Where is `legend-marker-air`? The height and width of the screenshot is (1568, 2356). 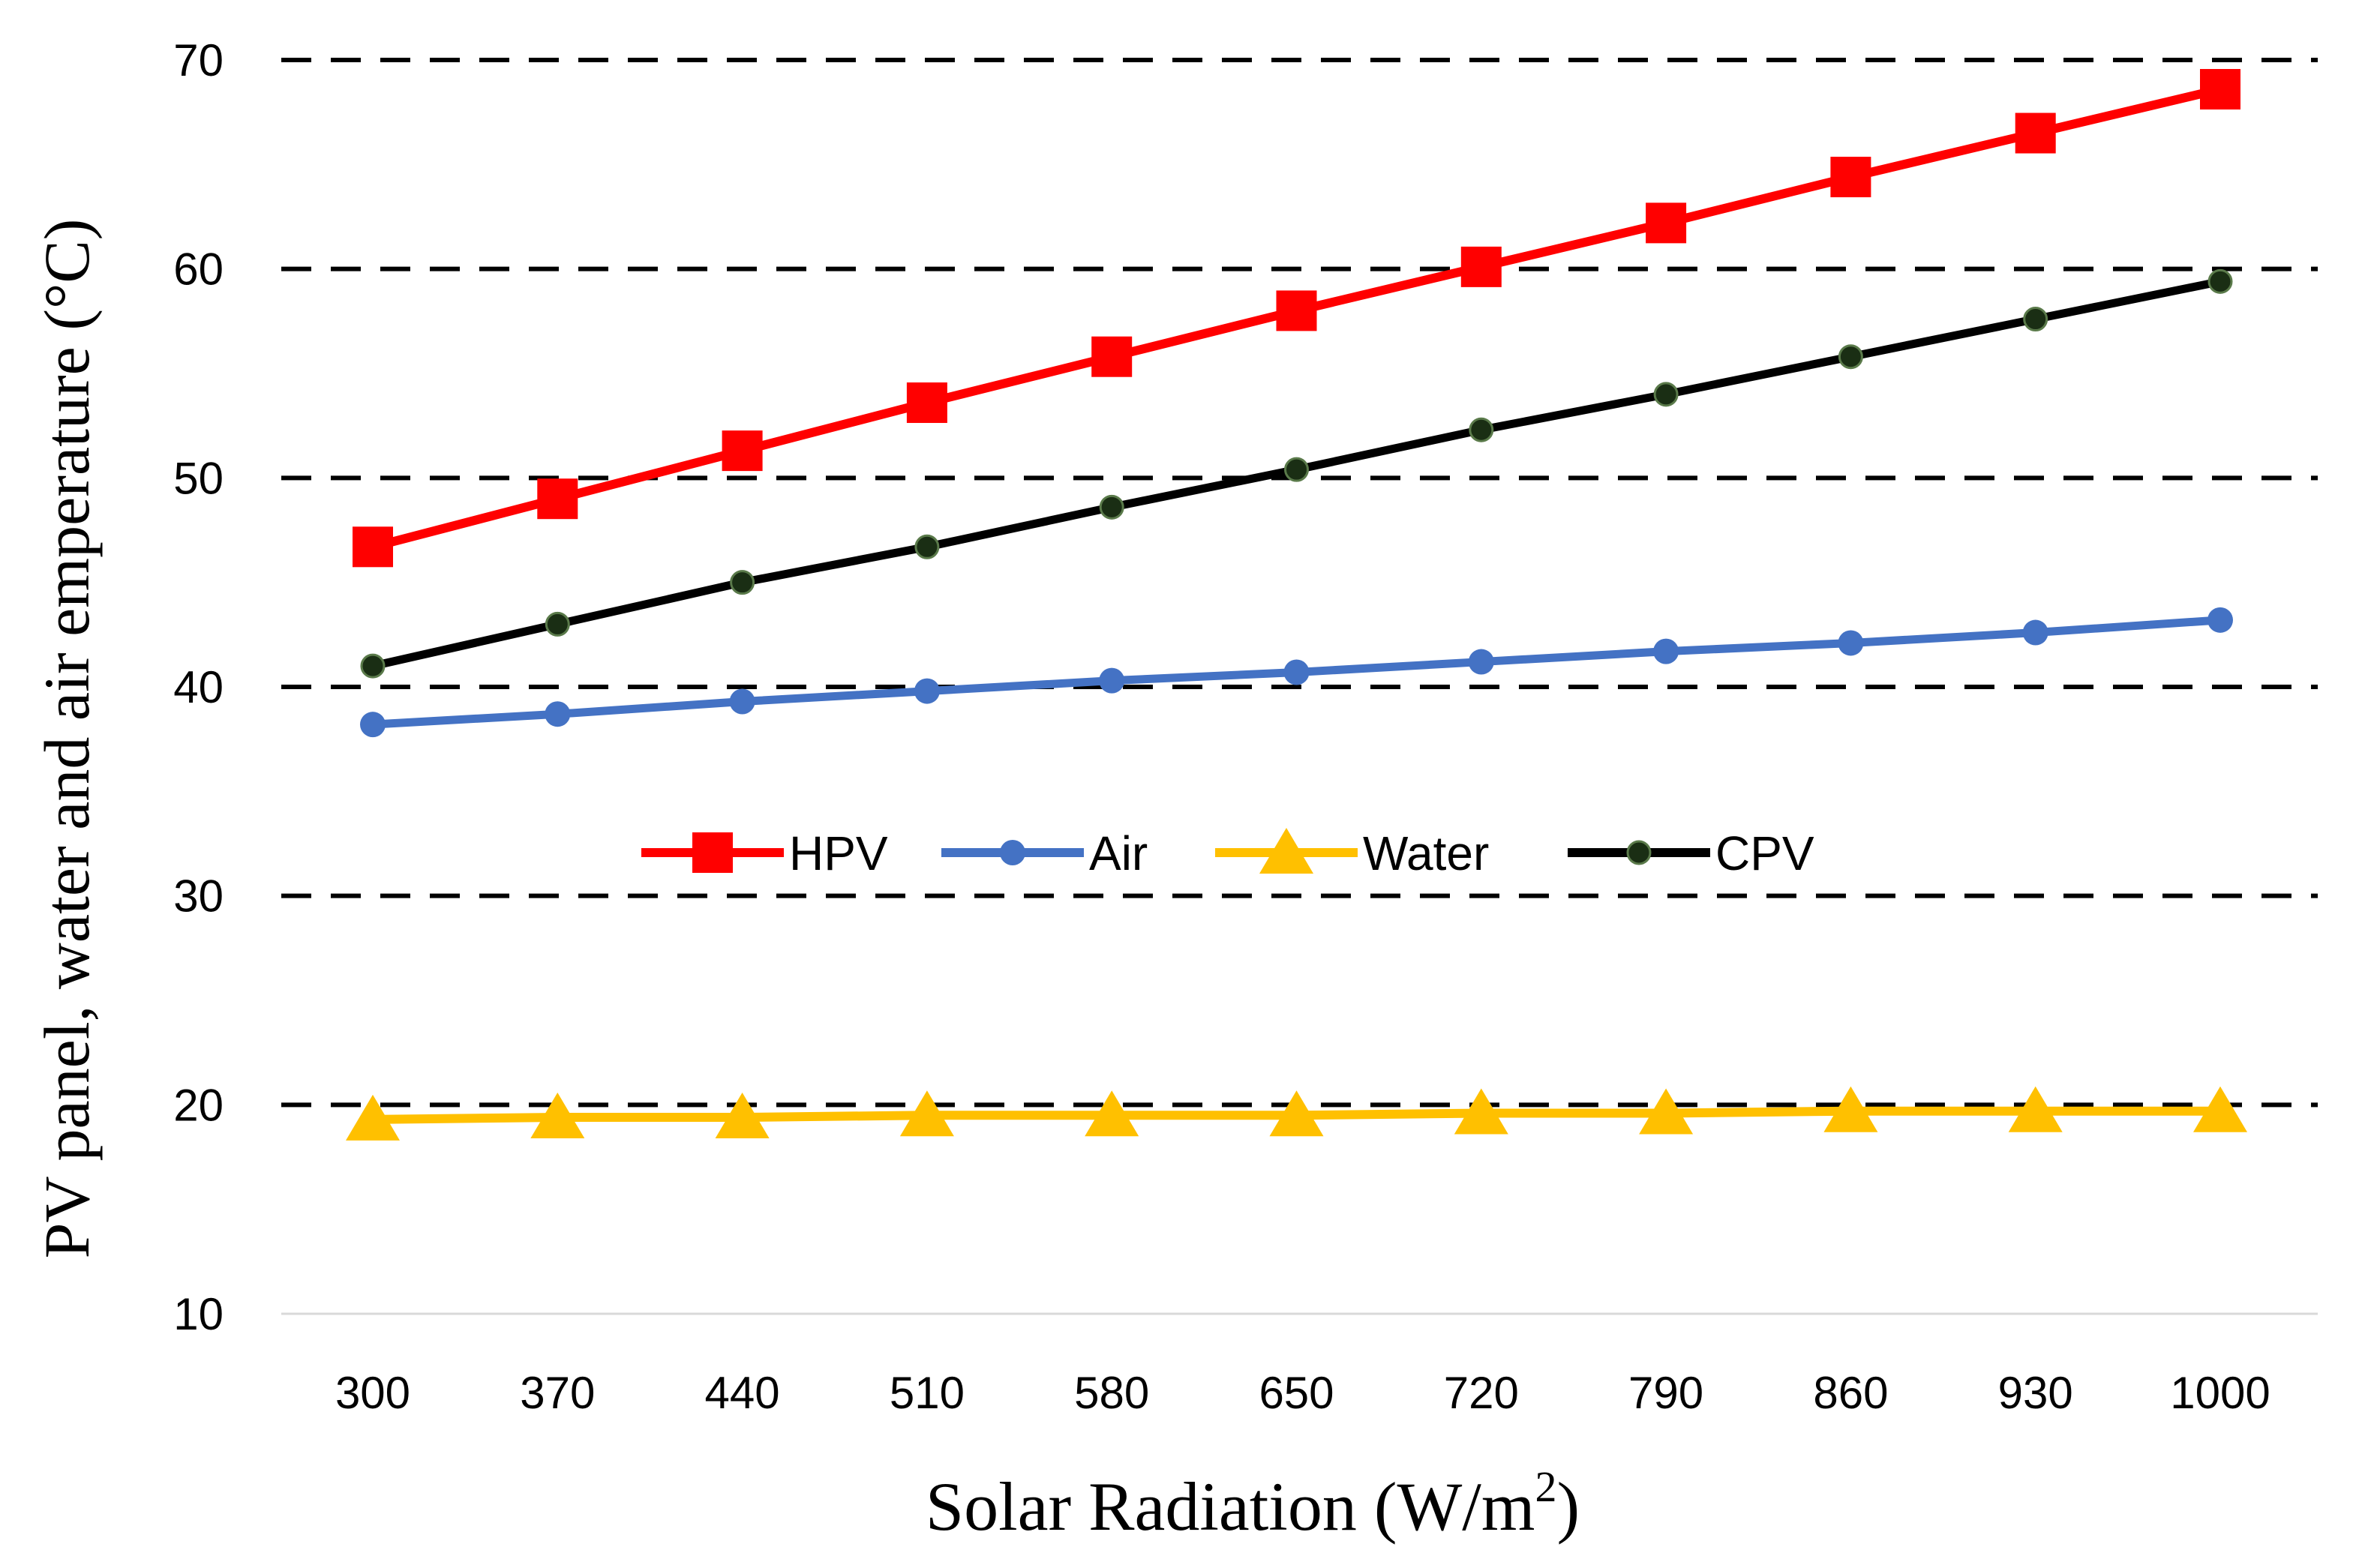 legend-marker-air is located at coordinates (1012, 853).